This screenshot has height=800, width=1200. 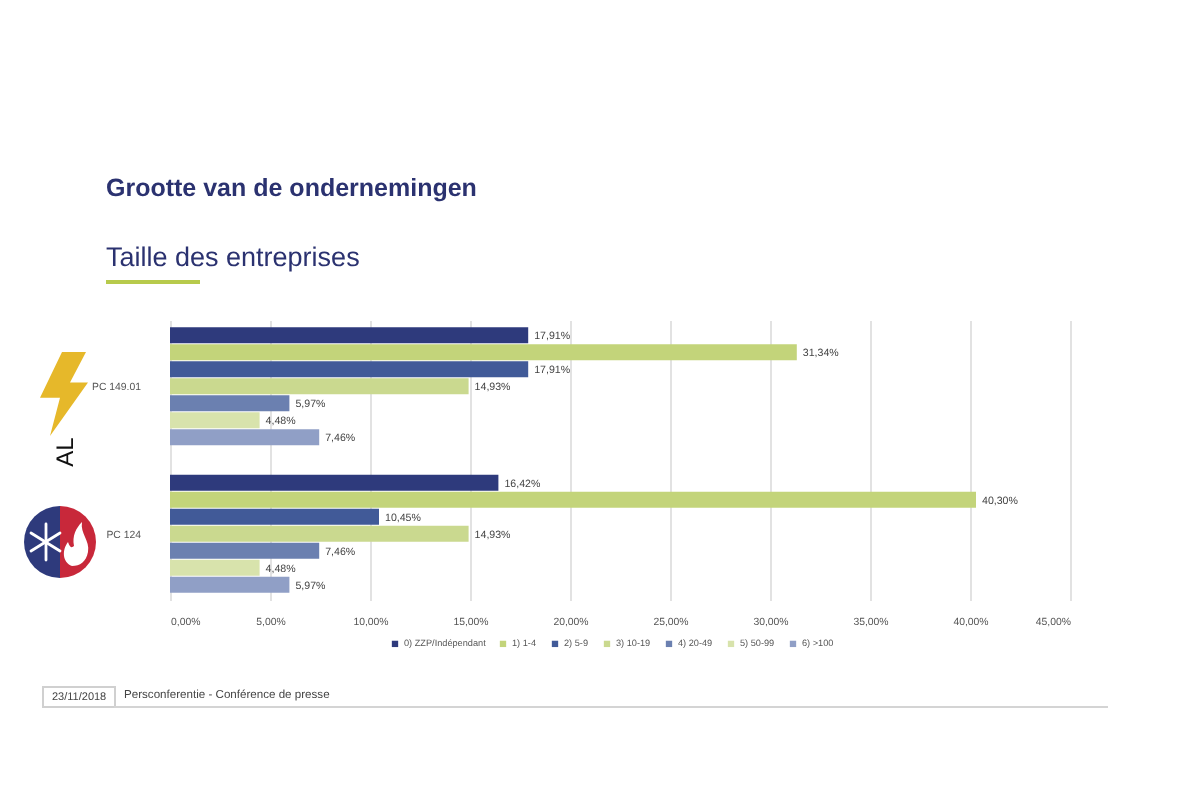 What do you see at coordinates (64, 452) in the screenshot?
I see `text: AL` at bounding box center [64, 452].